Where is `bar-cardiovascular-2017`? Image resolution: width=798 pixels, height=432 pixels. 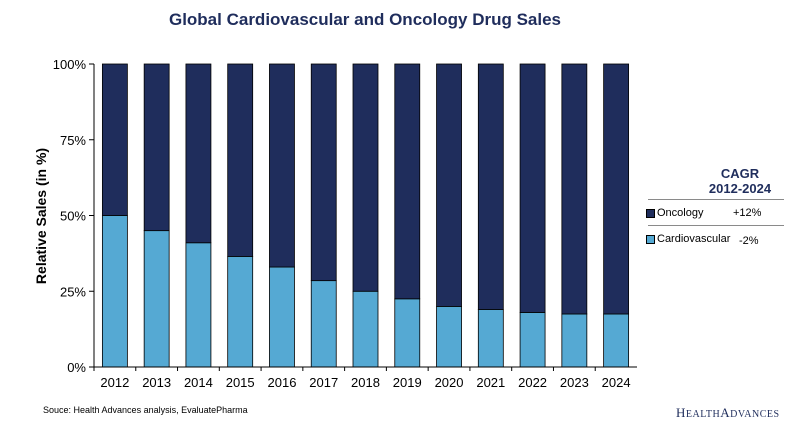 bar-cardiovascular-2017 is located at coordinates (323, 324).